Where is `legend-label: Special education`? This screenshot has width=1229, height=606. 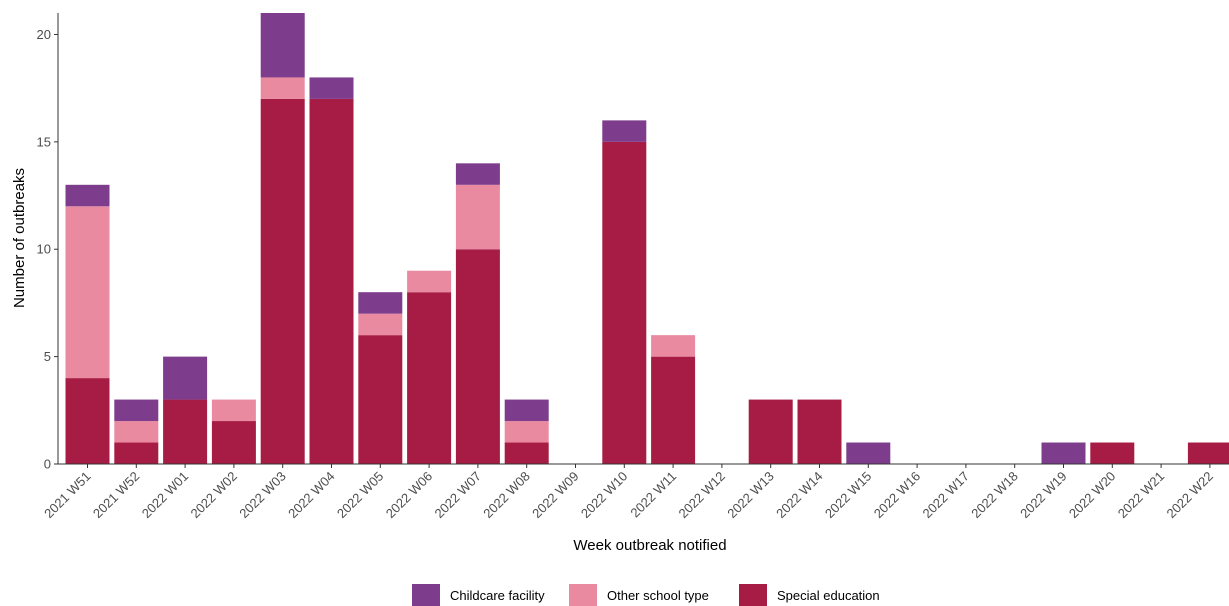
legend-label: Special education is located at coordinates (828, 595).